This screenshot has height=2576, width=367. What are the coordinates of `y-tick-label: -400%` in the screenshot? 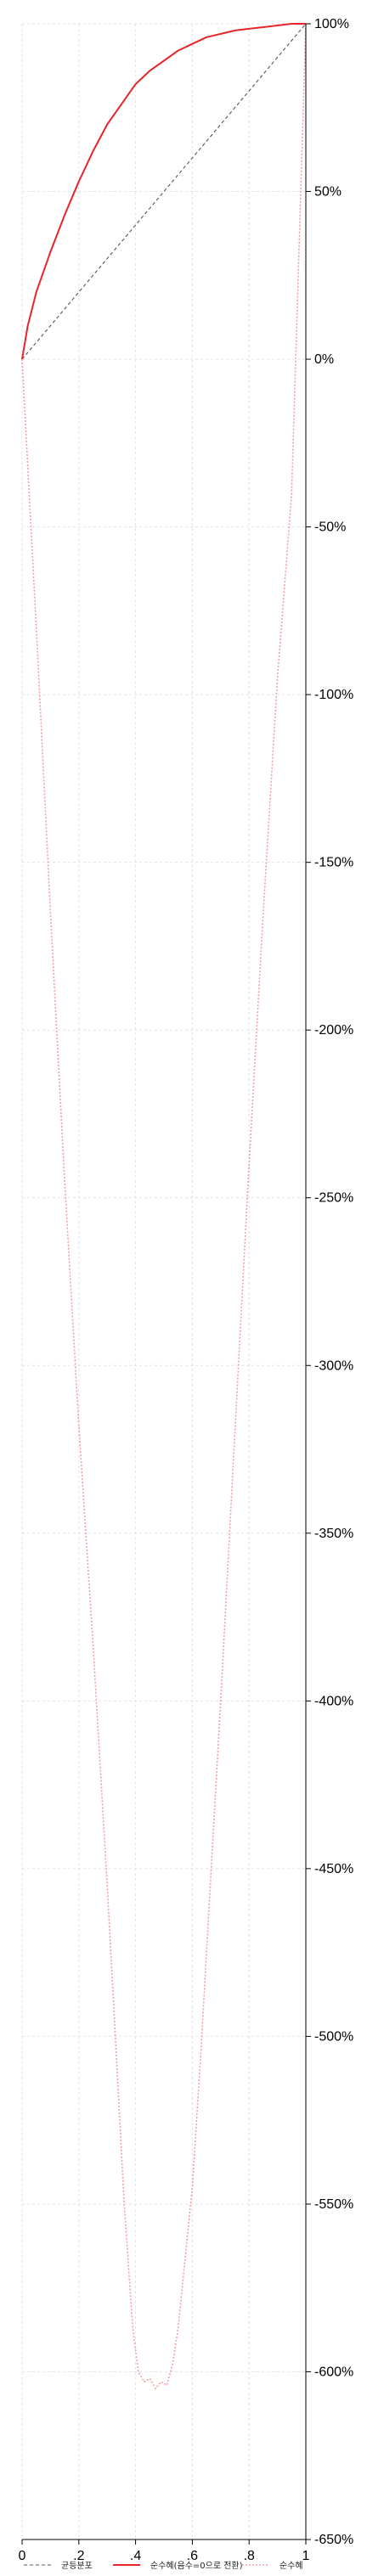 It's located at (334, 1701).